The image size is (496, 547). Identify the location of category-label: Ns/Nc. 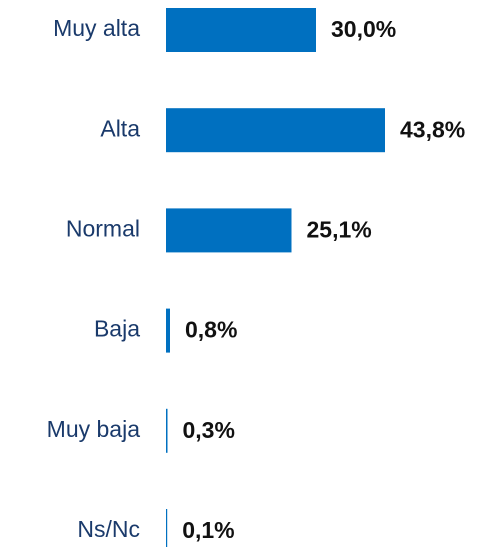
(108, 529).